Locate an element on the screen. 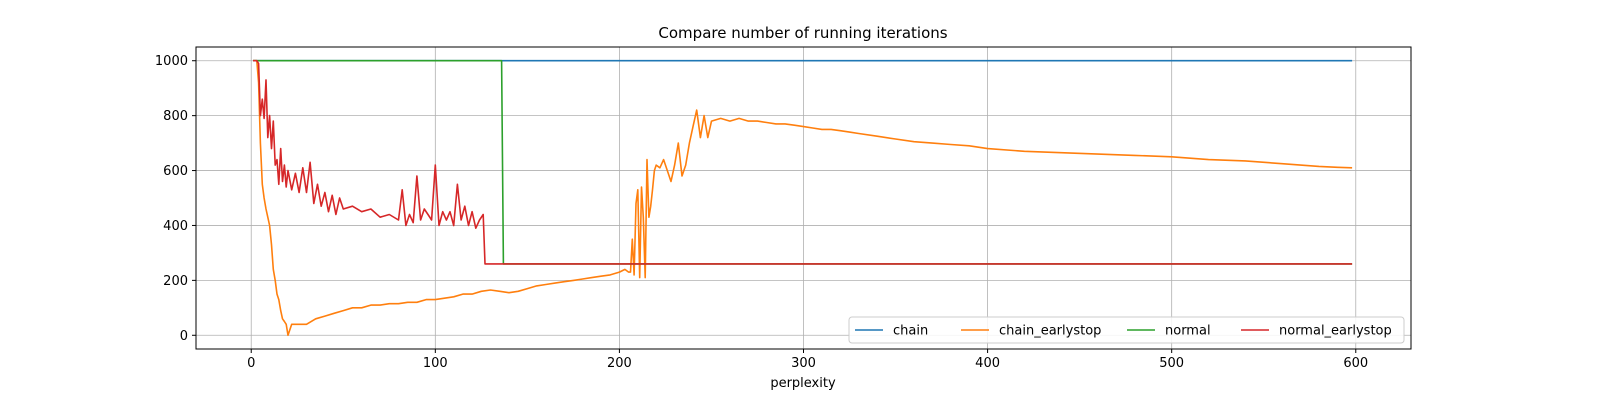 Image resolution: width=1600 pixels, height=400 pixels. y-tick-label: 1000 is located at coordinates (171, 61).